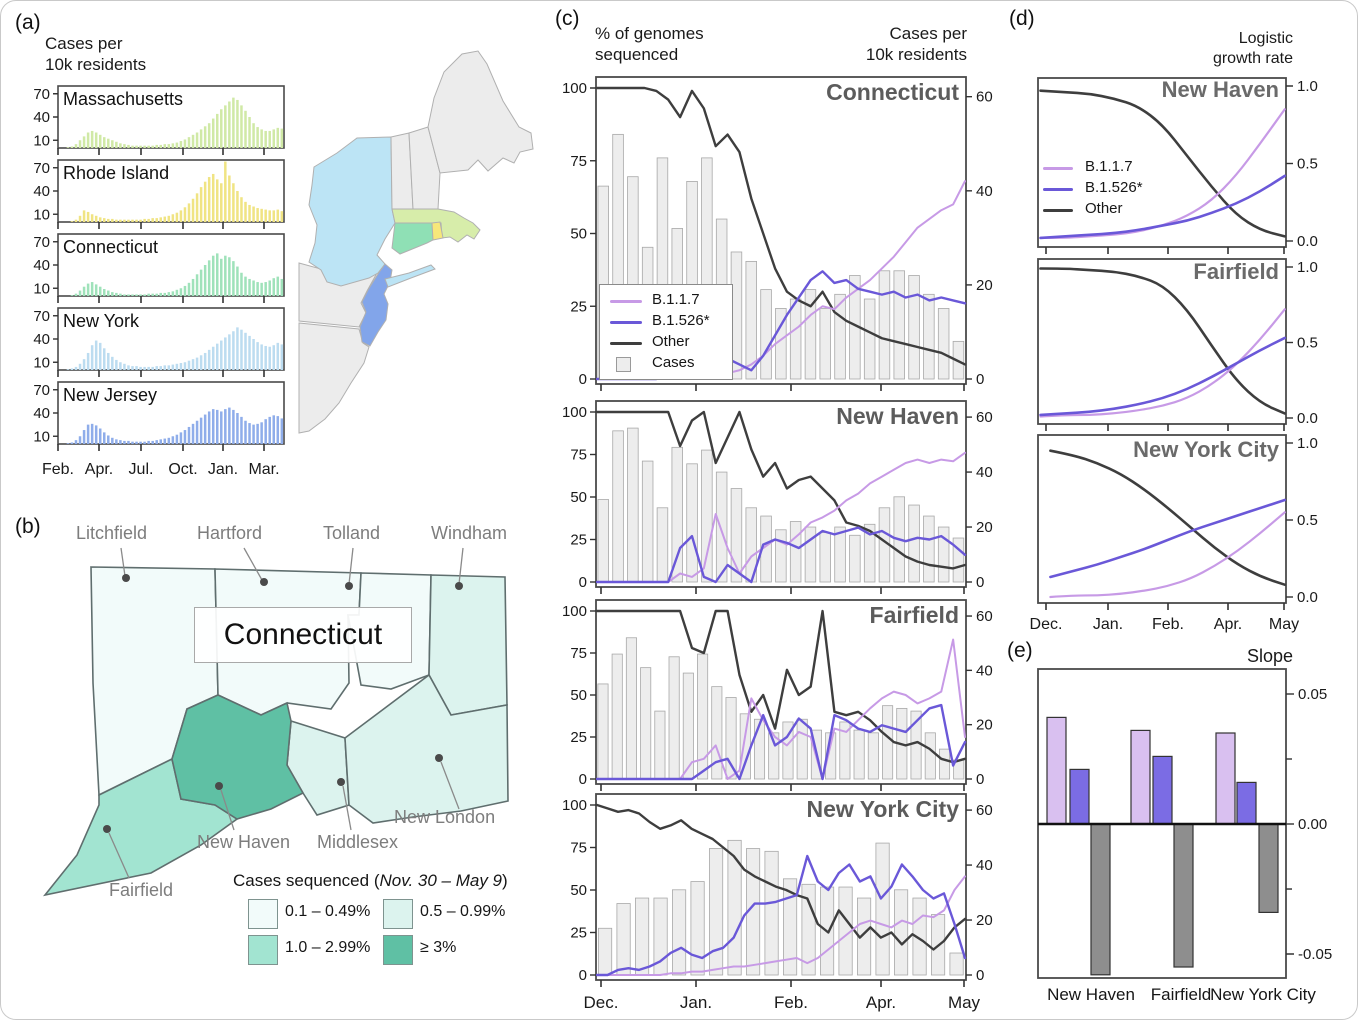  Describe the element at coordinates (1307, 520) in the screenshot. I see `svg-text: 0.5` at that location.